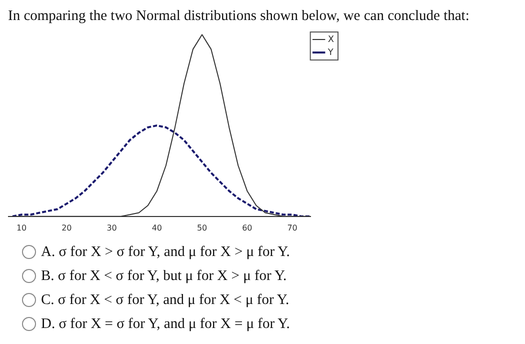  I want to click on x-tick-label: 70, so click(292, 227).